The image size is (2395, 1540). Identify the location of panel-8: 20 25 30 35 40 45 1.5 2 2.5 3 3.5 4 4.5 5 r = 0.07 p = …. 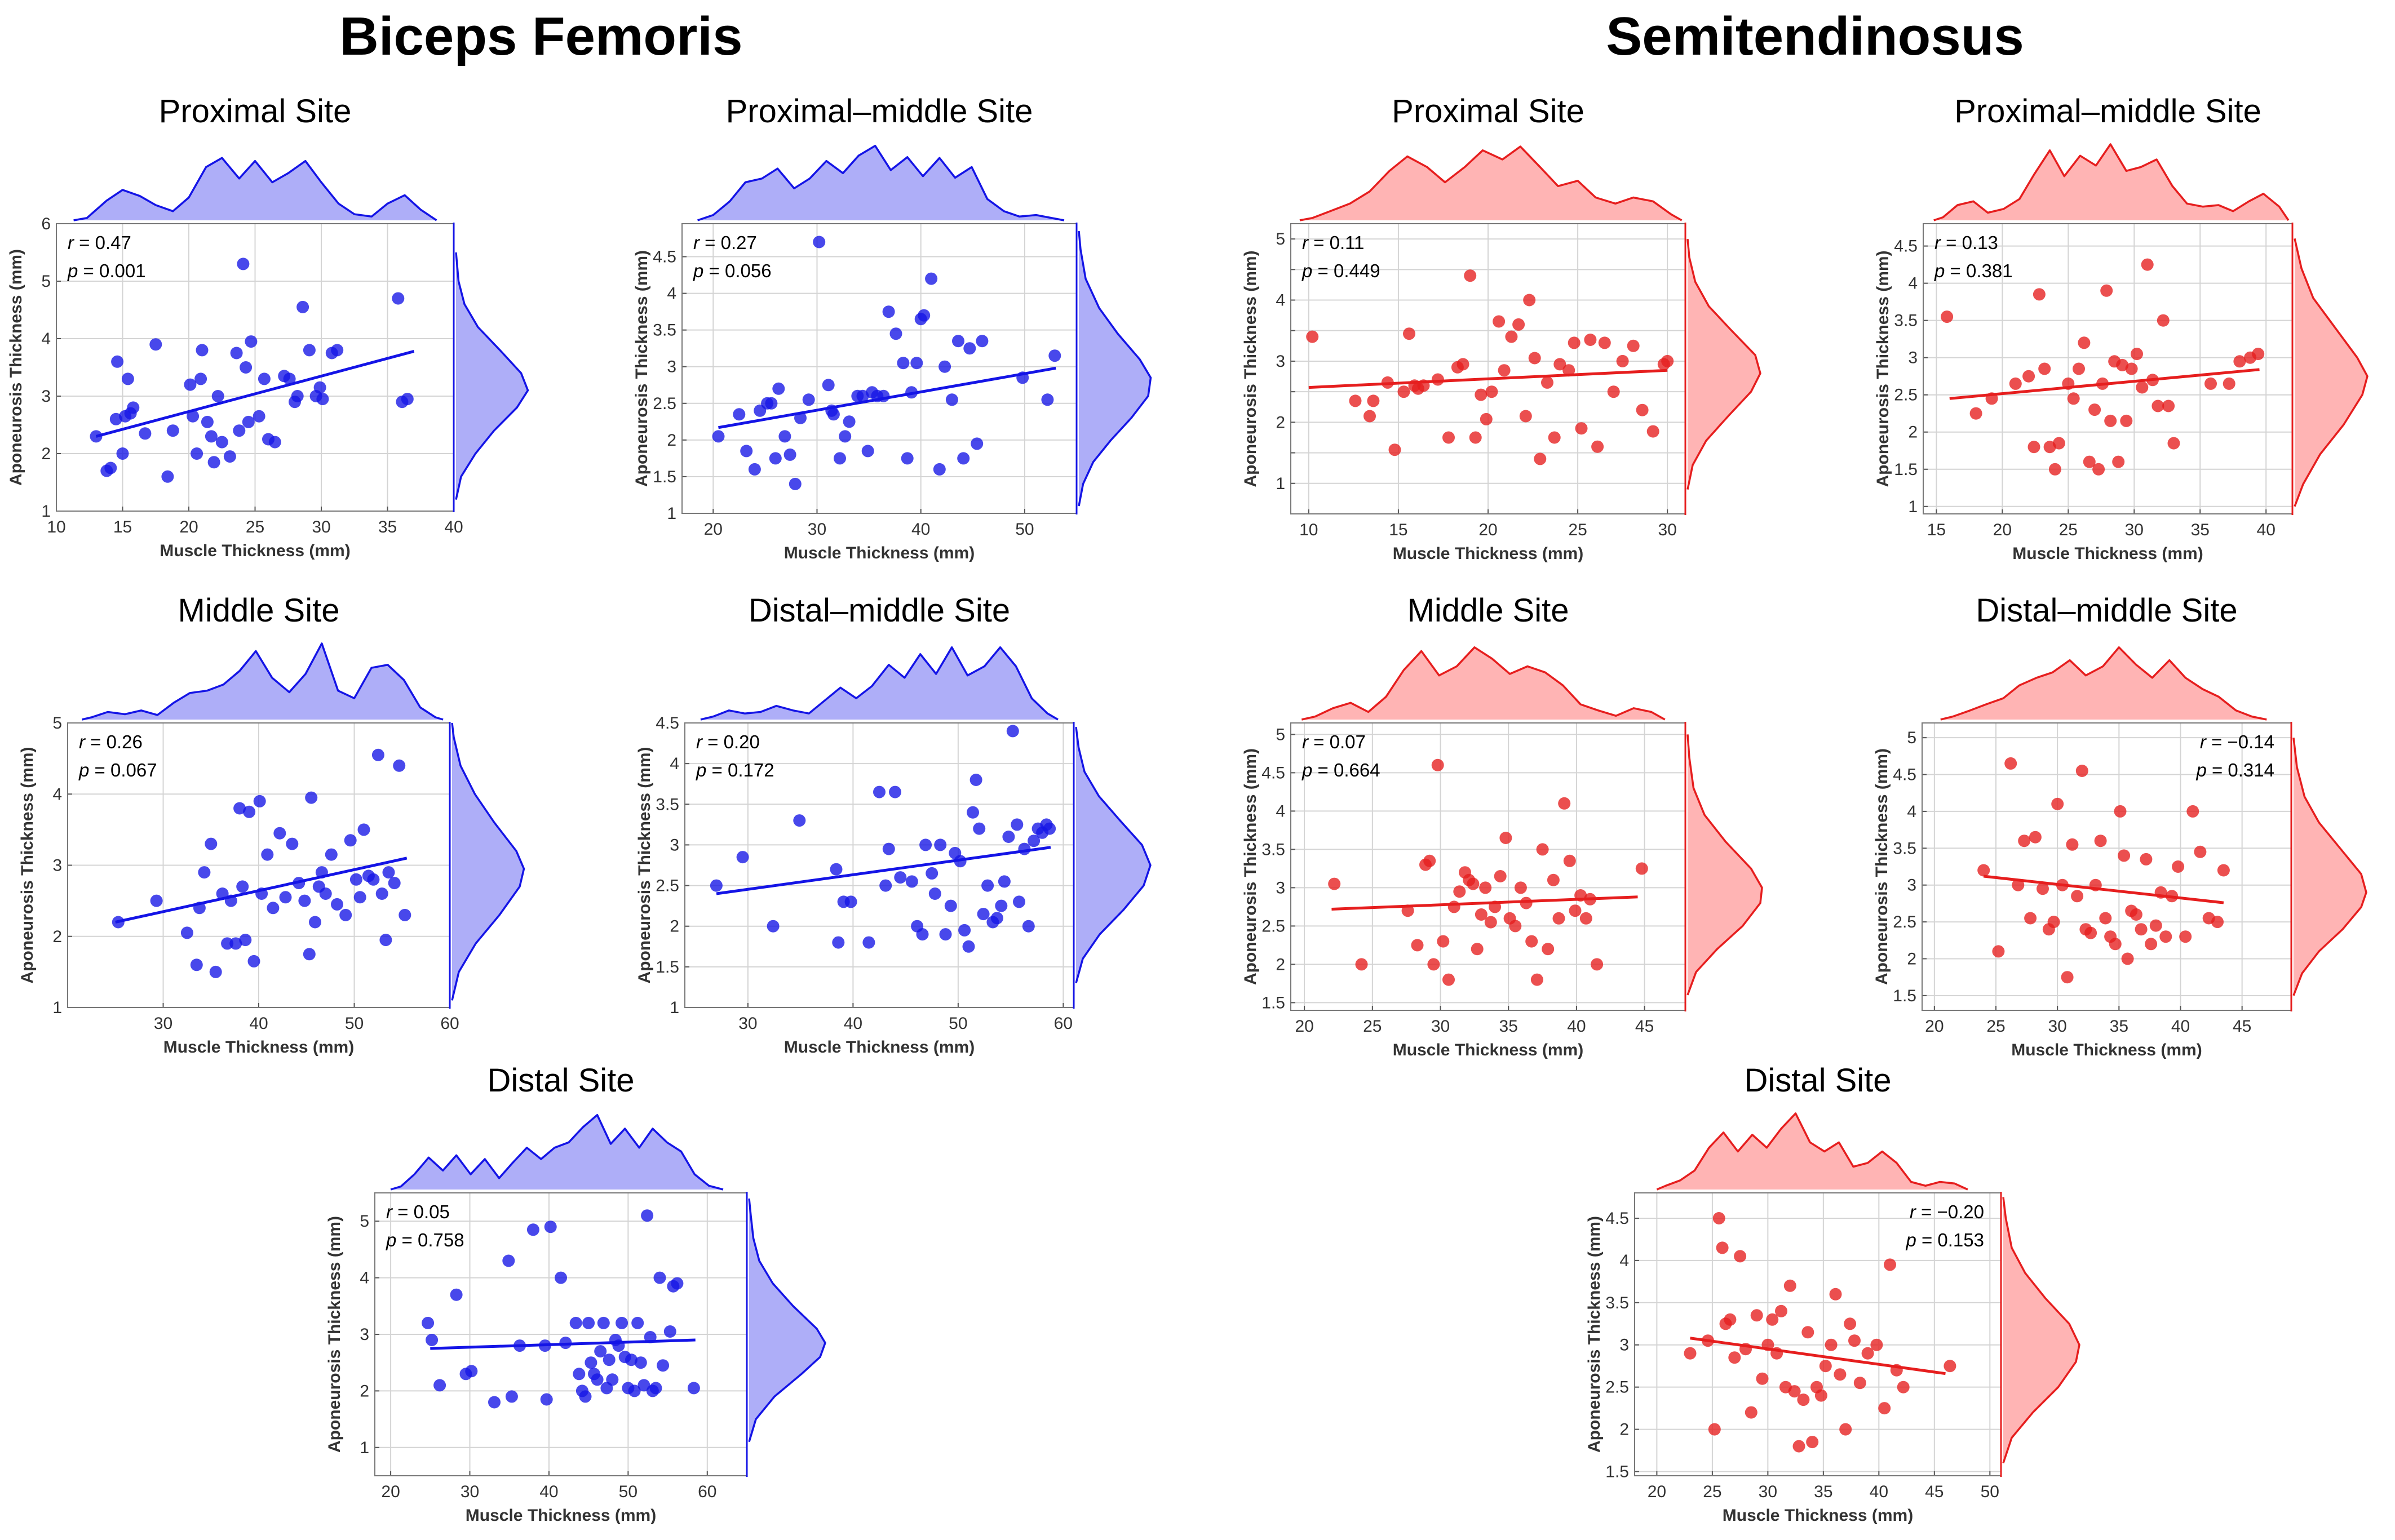
(1502, 825).